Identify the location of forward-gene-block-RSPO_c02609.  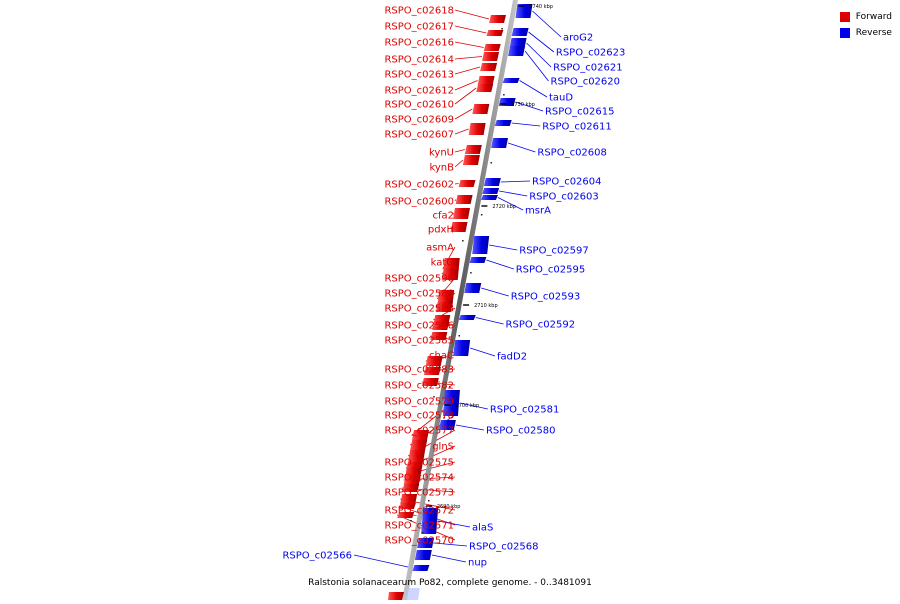
(481, 109).